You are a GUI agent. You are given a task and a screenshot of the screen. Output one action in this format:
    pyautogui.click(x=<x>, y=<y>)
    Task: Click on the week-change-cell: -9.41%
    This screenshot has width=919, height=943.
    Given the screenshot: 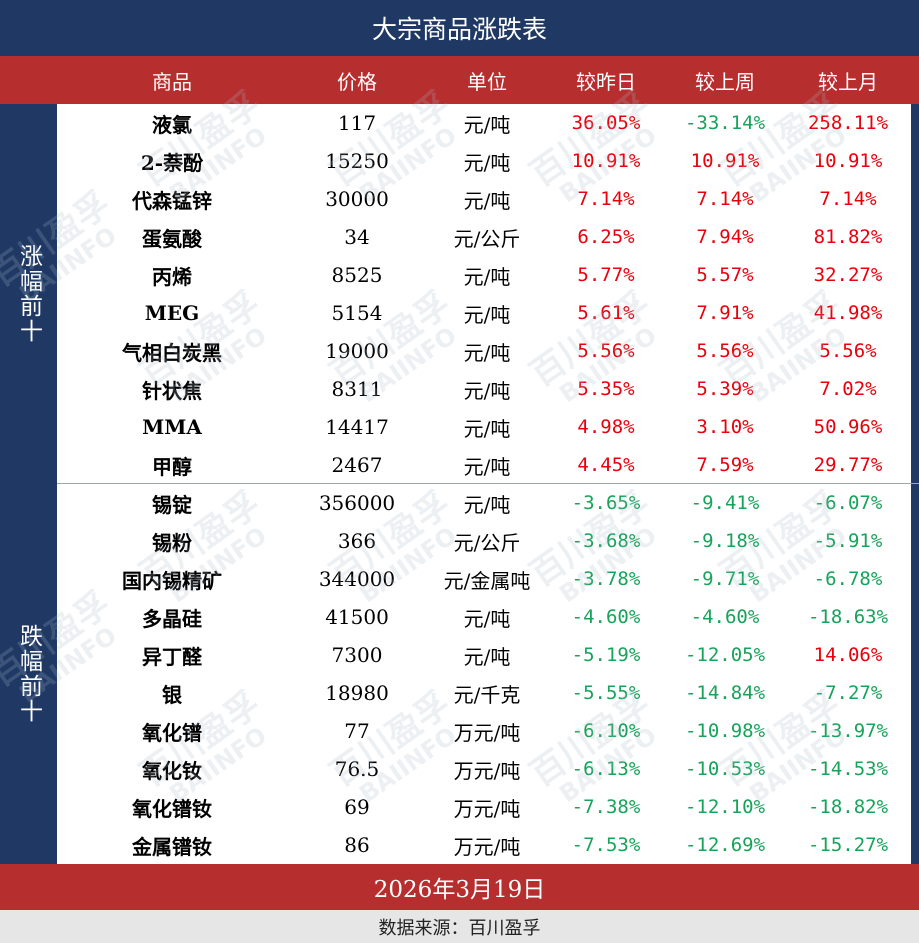 What is the action you would take?
    pyautogui.click(x=725, y=503)
    